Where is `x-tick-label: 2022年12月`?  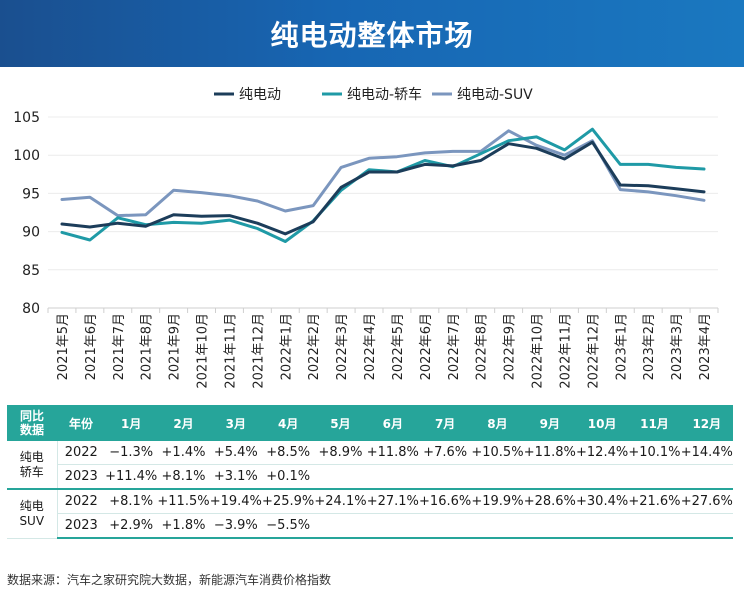 x-tick-label: 2022年12月 is located at coordinates (593, 351).